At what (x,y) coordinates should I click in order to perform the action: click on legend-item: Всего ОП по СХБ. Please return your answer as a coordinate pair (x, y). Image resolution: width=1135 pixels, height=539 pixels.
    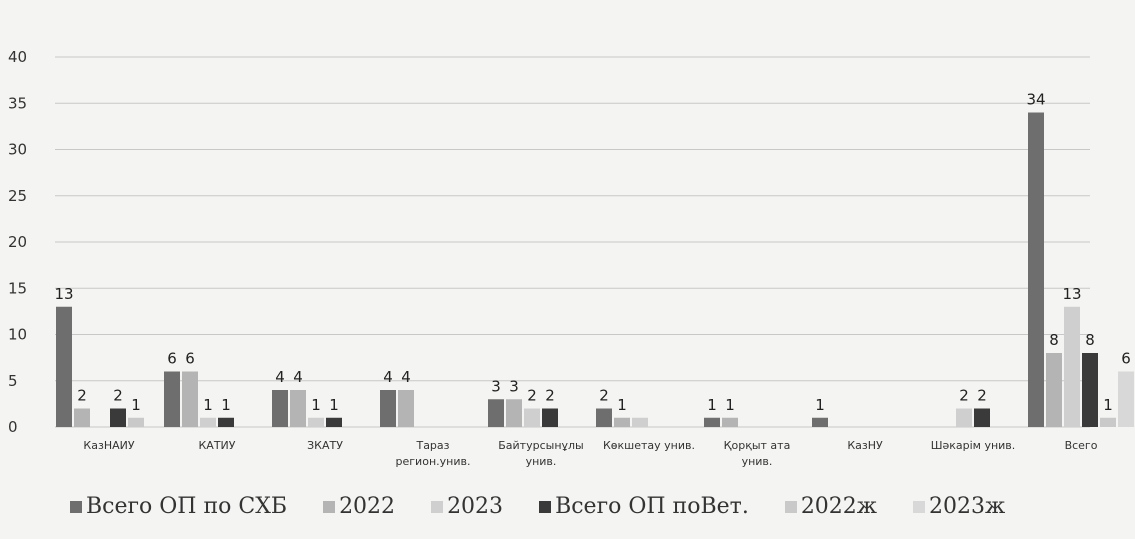
    Looking at the image, I should click on (178, 506).